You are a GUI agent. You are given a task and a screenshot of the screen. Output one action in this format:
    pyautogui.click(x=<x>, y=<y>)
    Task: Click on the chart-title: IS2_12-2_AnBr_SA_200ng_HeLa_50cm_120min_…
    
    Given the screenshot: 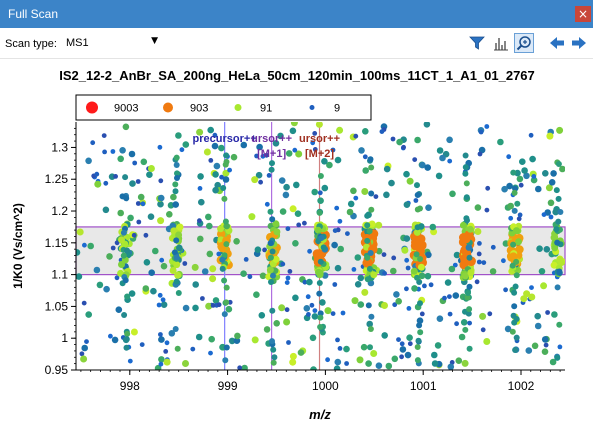 What is the action you would take?
    pyautogui.click(x=297, y=75)
    